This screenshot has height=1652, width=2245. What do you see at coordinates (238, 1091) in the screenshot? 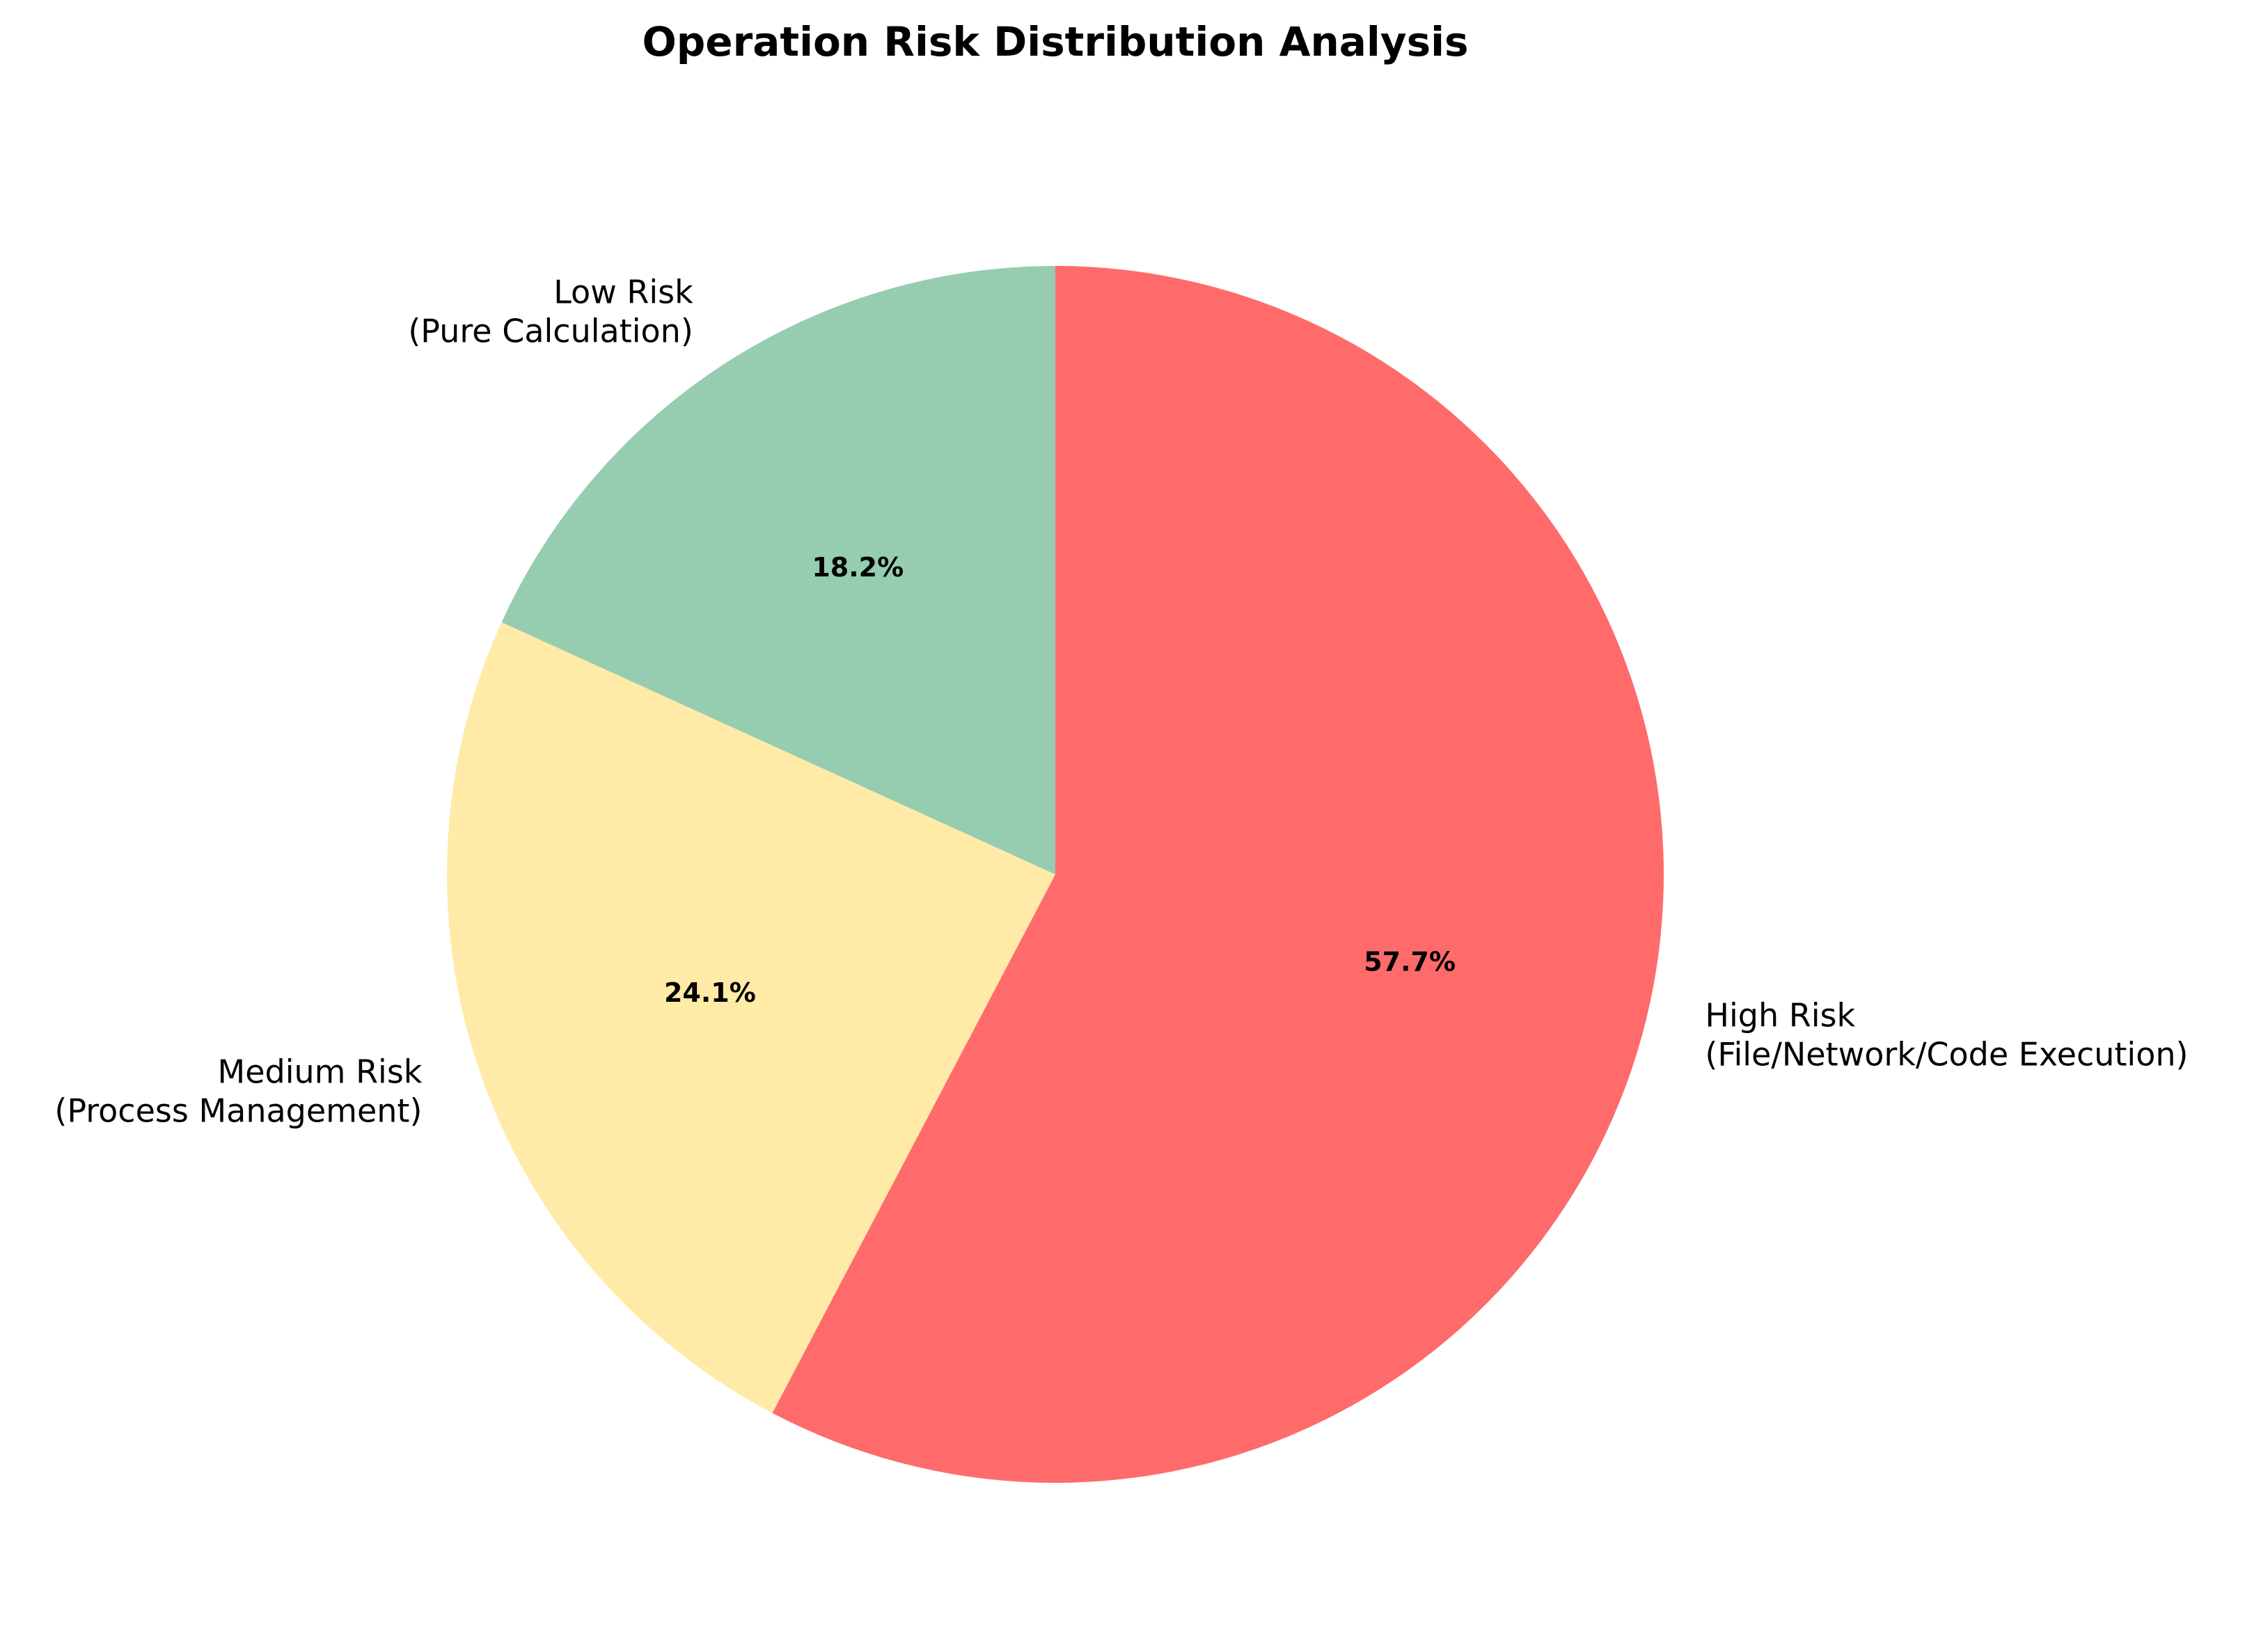
I see `slice-label-medium-risk: Medium Risk (Process Management)` at bounding box center [238, 1091].